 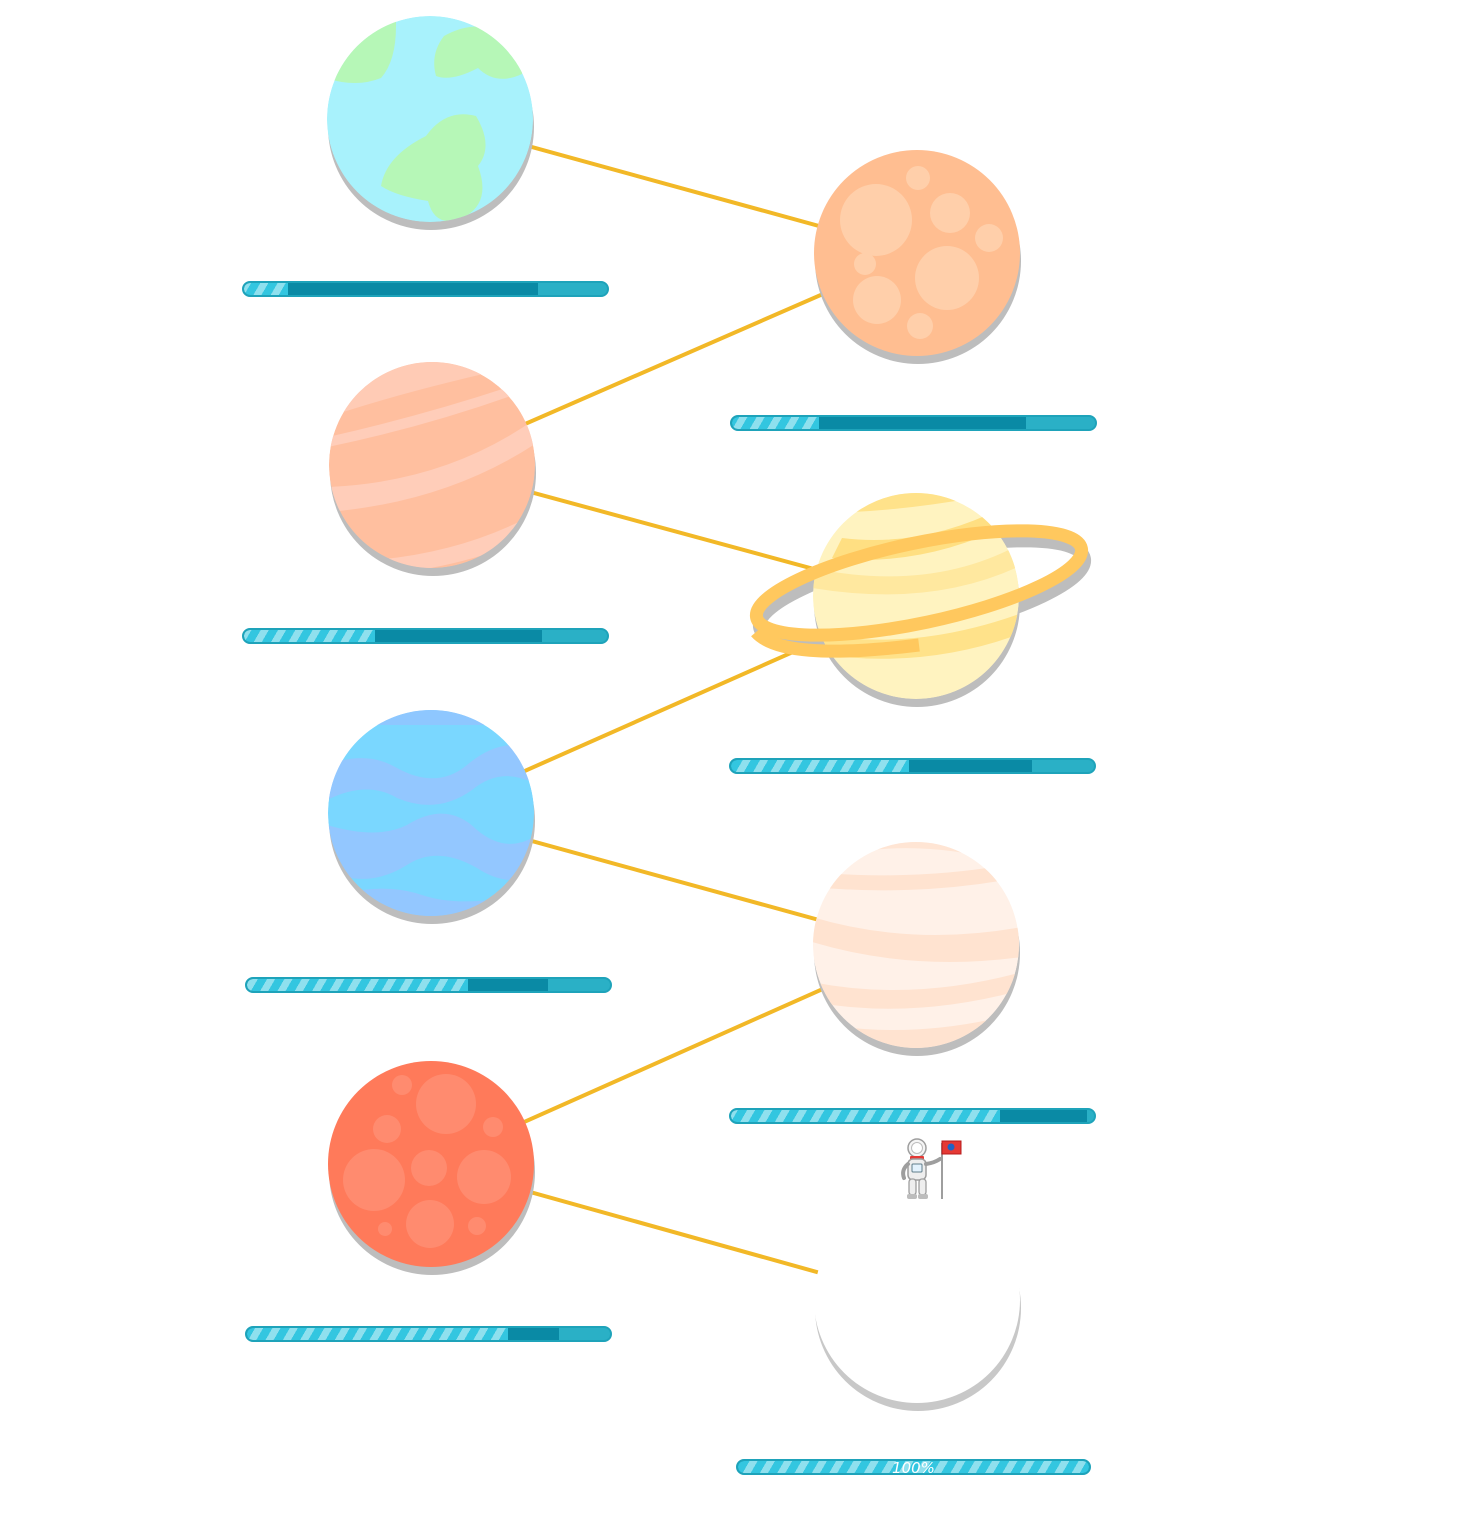 I want to click on progress-percent-label: 100%, so click(x=913, y=1467).